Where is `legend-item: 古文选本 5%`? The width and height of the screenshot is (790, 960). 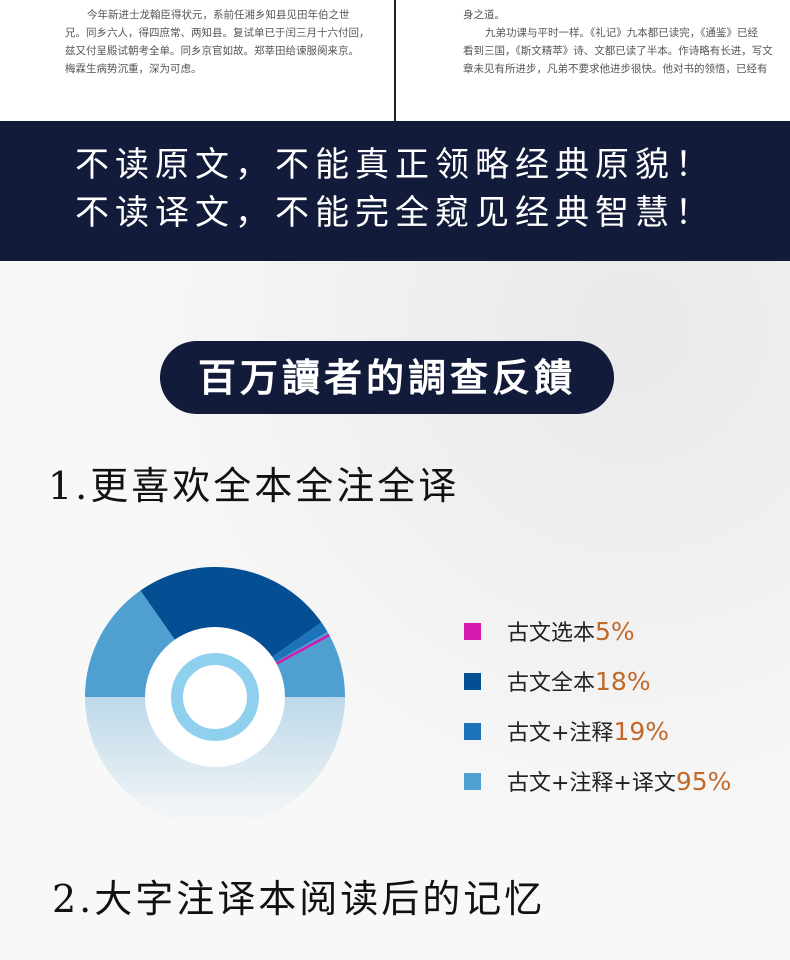
legend-item: 古文选本 5% is located at coordinates (597, 631).